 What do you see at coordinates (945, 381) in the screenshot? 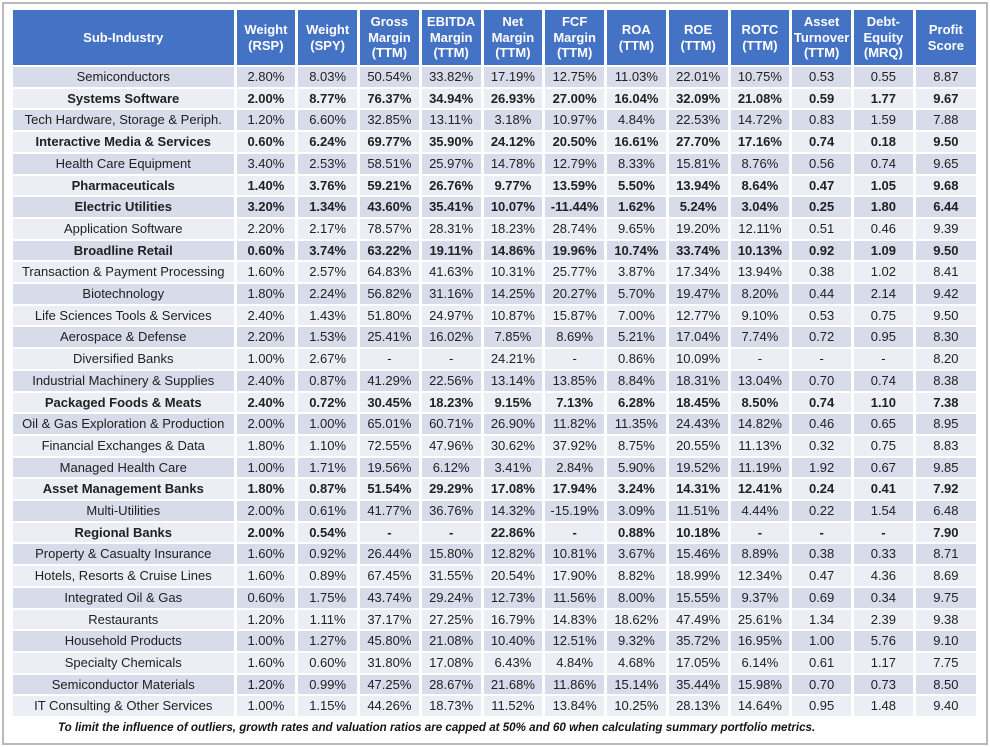
I see `metric-cell-profit-score: 8.38` at bounding box center [945, 381].